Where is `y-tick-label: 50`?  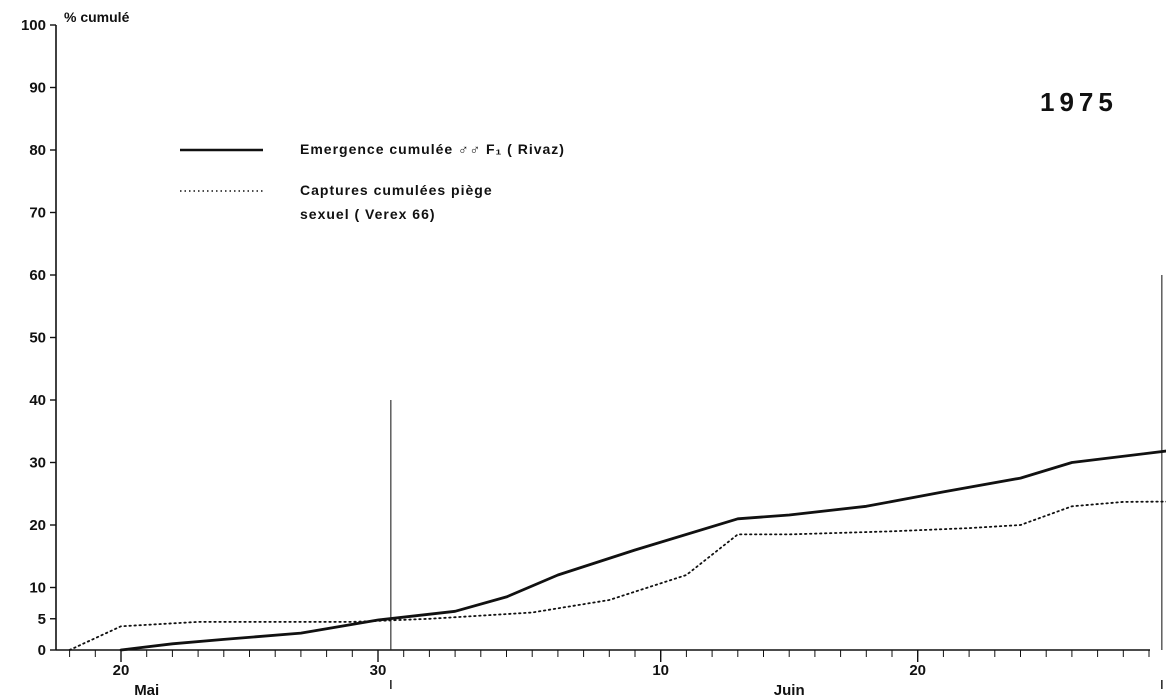 y-tick-label: 50 is located at coordinates (37, 338).